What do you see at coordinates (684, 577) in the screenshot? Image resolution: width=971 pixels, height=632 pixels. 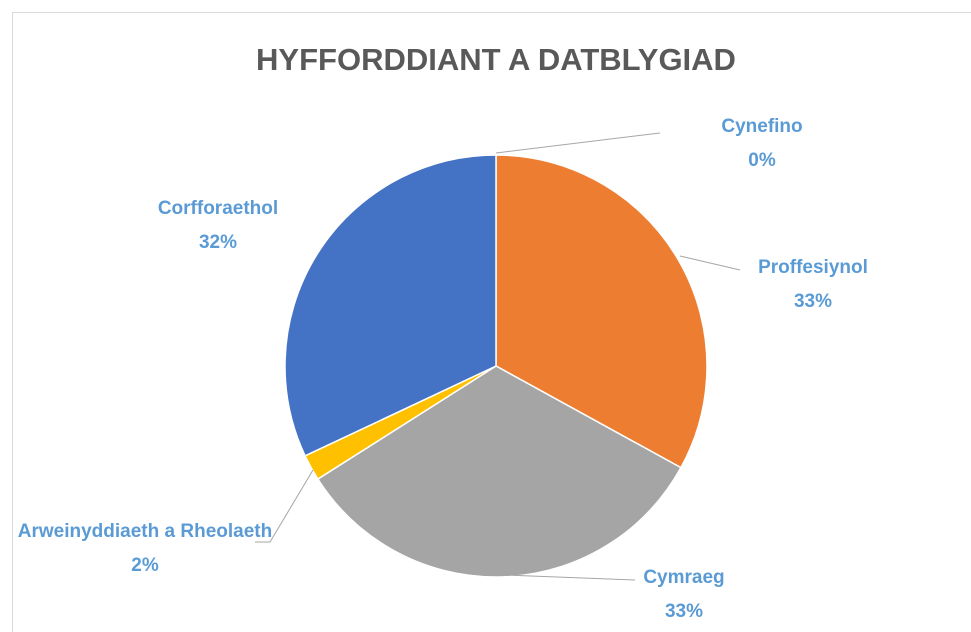 I see `slice-label: Cymraeg` at bounding box center [684, 577].